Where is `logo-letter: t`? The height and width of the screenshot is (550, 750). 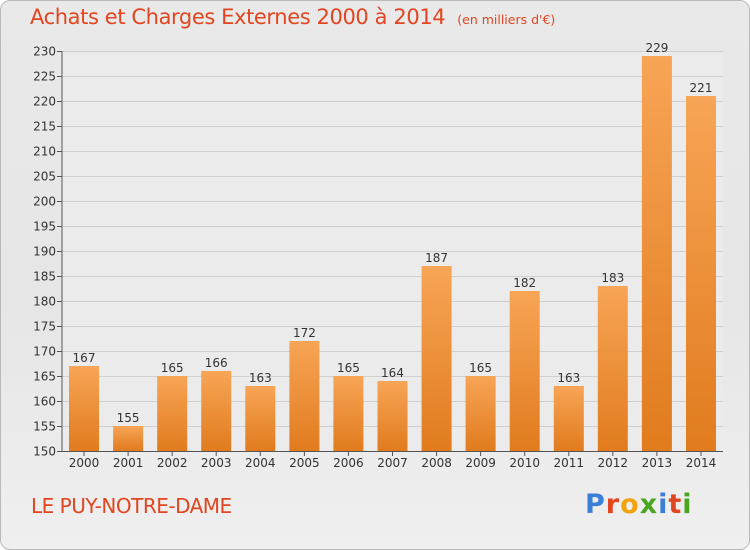
logo-letter: t is located at coordinates (675, 504).